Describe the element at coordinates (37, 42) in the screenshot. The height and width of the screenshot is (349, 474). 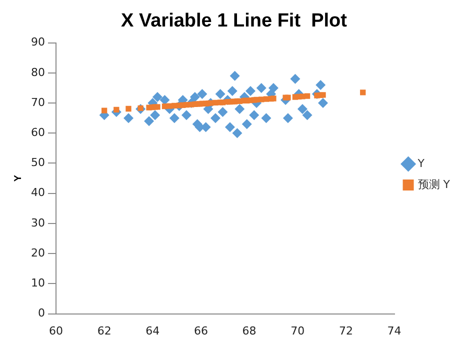
I see `y-tick-label: 90` at that location.